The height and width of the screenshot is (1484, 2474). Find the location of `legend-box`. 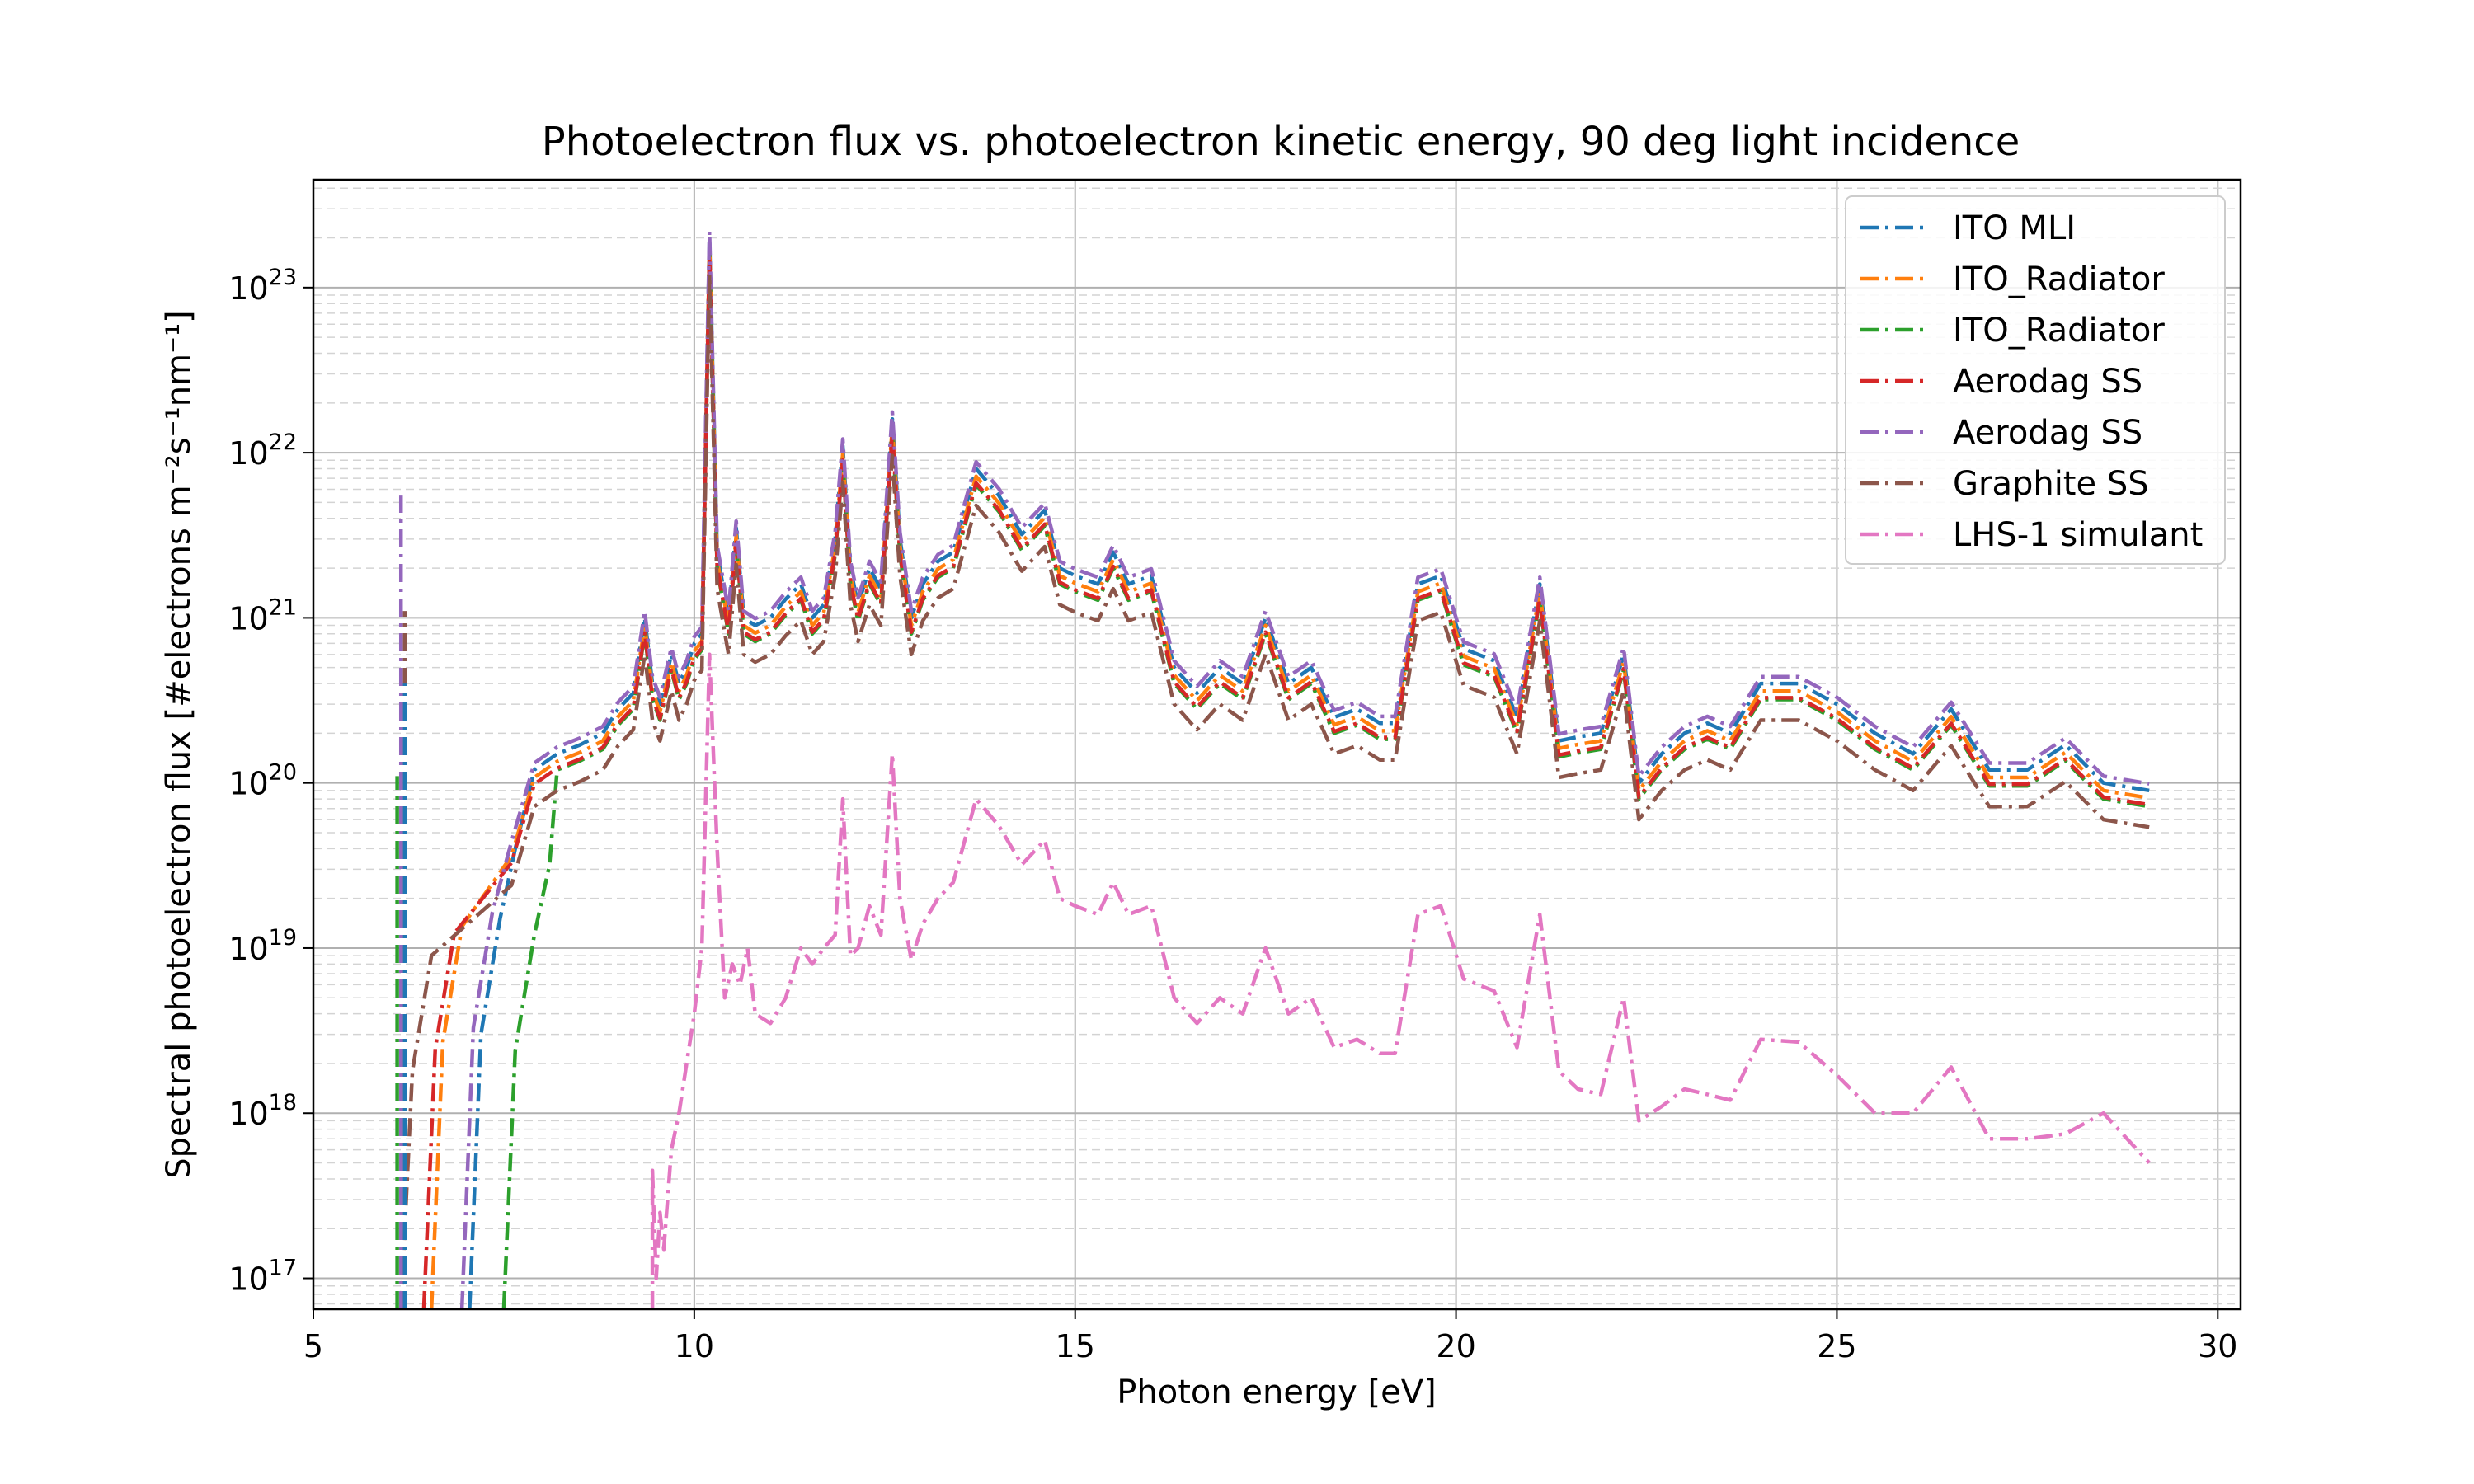

legend-box is located at coordinates (2035, 380).